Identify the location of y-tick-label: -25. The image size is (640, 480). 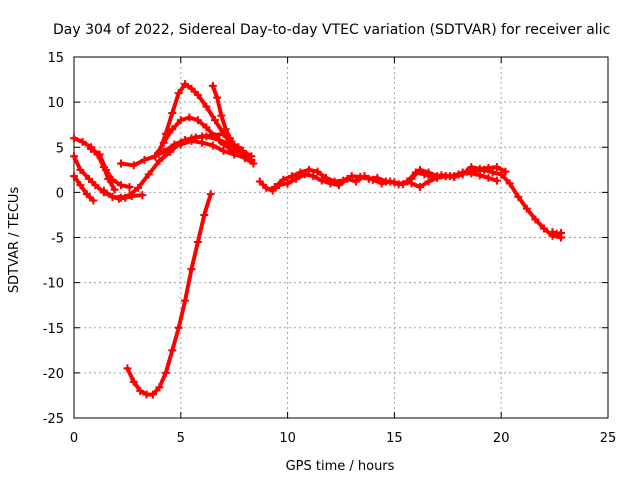
(53, 419).